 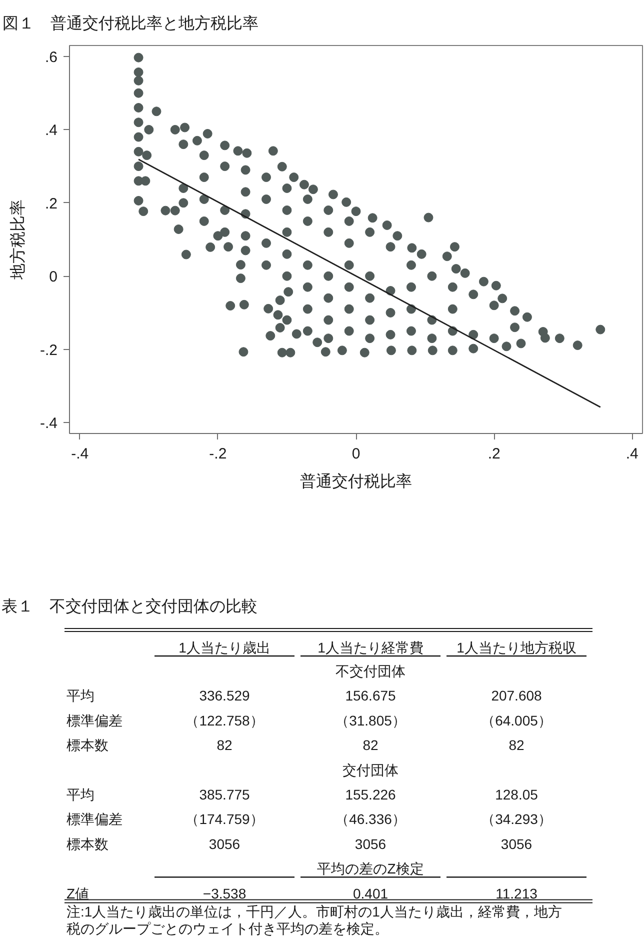 I want to click on data-label: （31.805）, so click(x=370, y=720).